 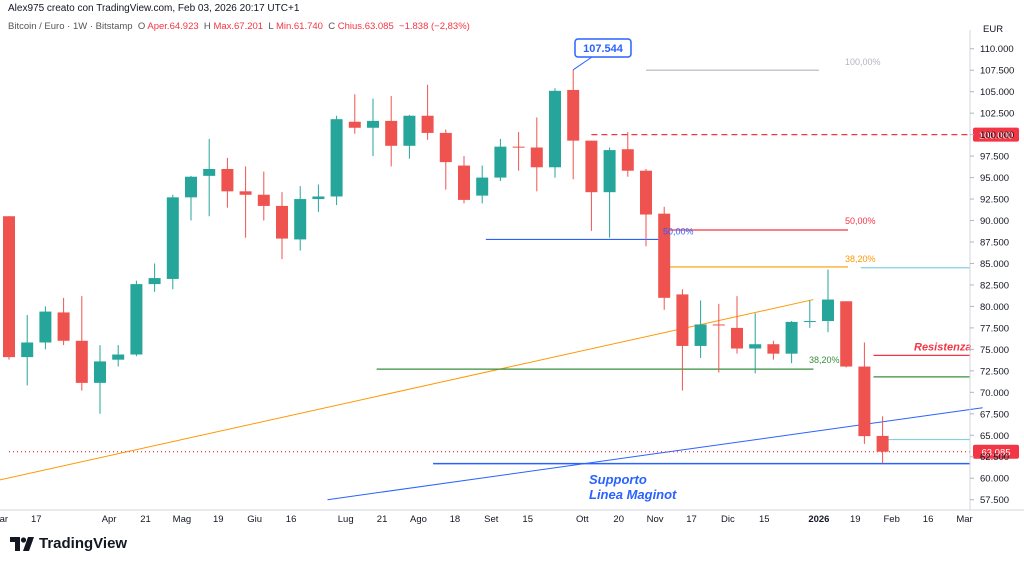 What do you see at coordinates (173, 26) in the screenshot?
I see `open-value: Aper.64.923` at bounding box center [173, 26].